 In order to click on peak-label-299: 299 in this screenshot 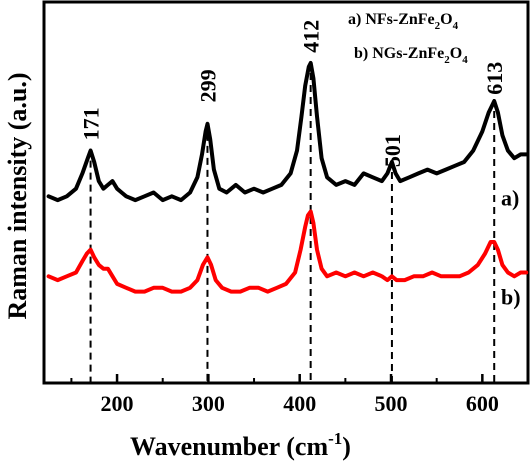, I will do `click(207, 85)`.